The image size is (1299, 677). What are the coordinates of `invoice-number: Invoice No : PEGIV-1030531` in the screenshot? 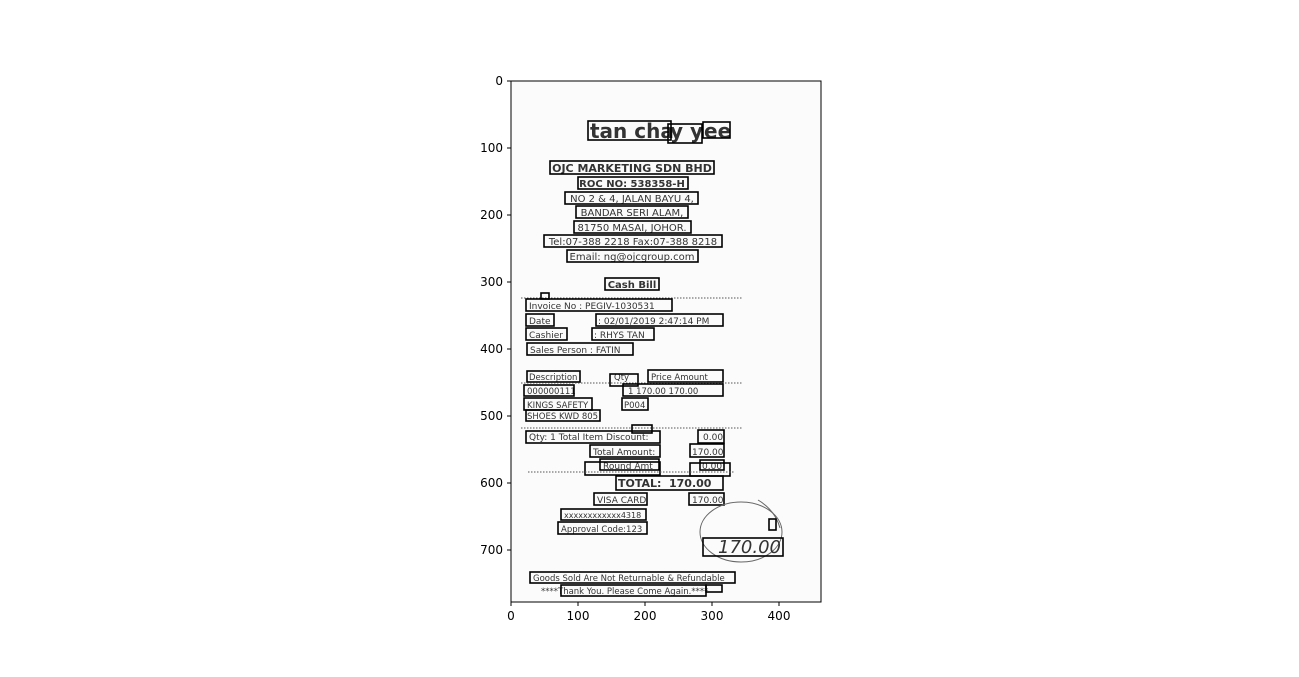 It's located at (592, 307).